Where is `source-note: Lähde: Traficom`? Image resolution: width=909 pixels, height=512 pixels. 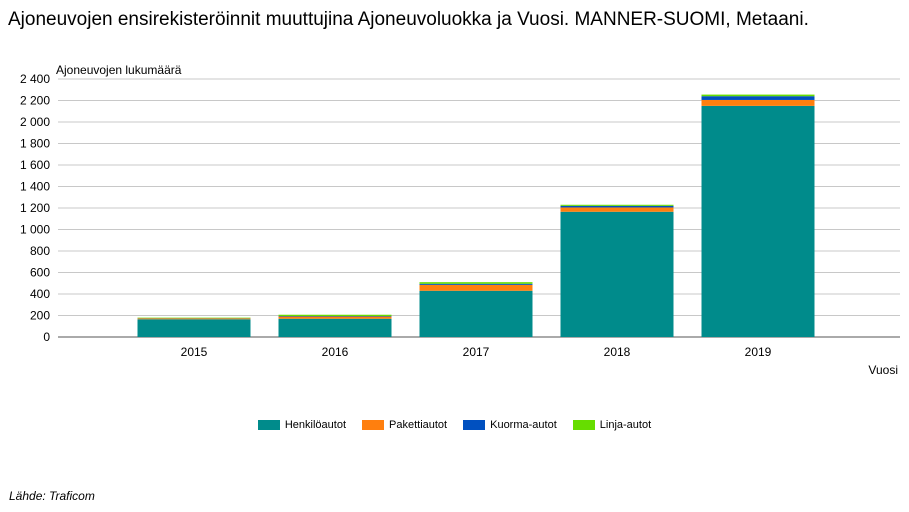
source-note: Lähde: Traficom is located at coordinates (52, 496).